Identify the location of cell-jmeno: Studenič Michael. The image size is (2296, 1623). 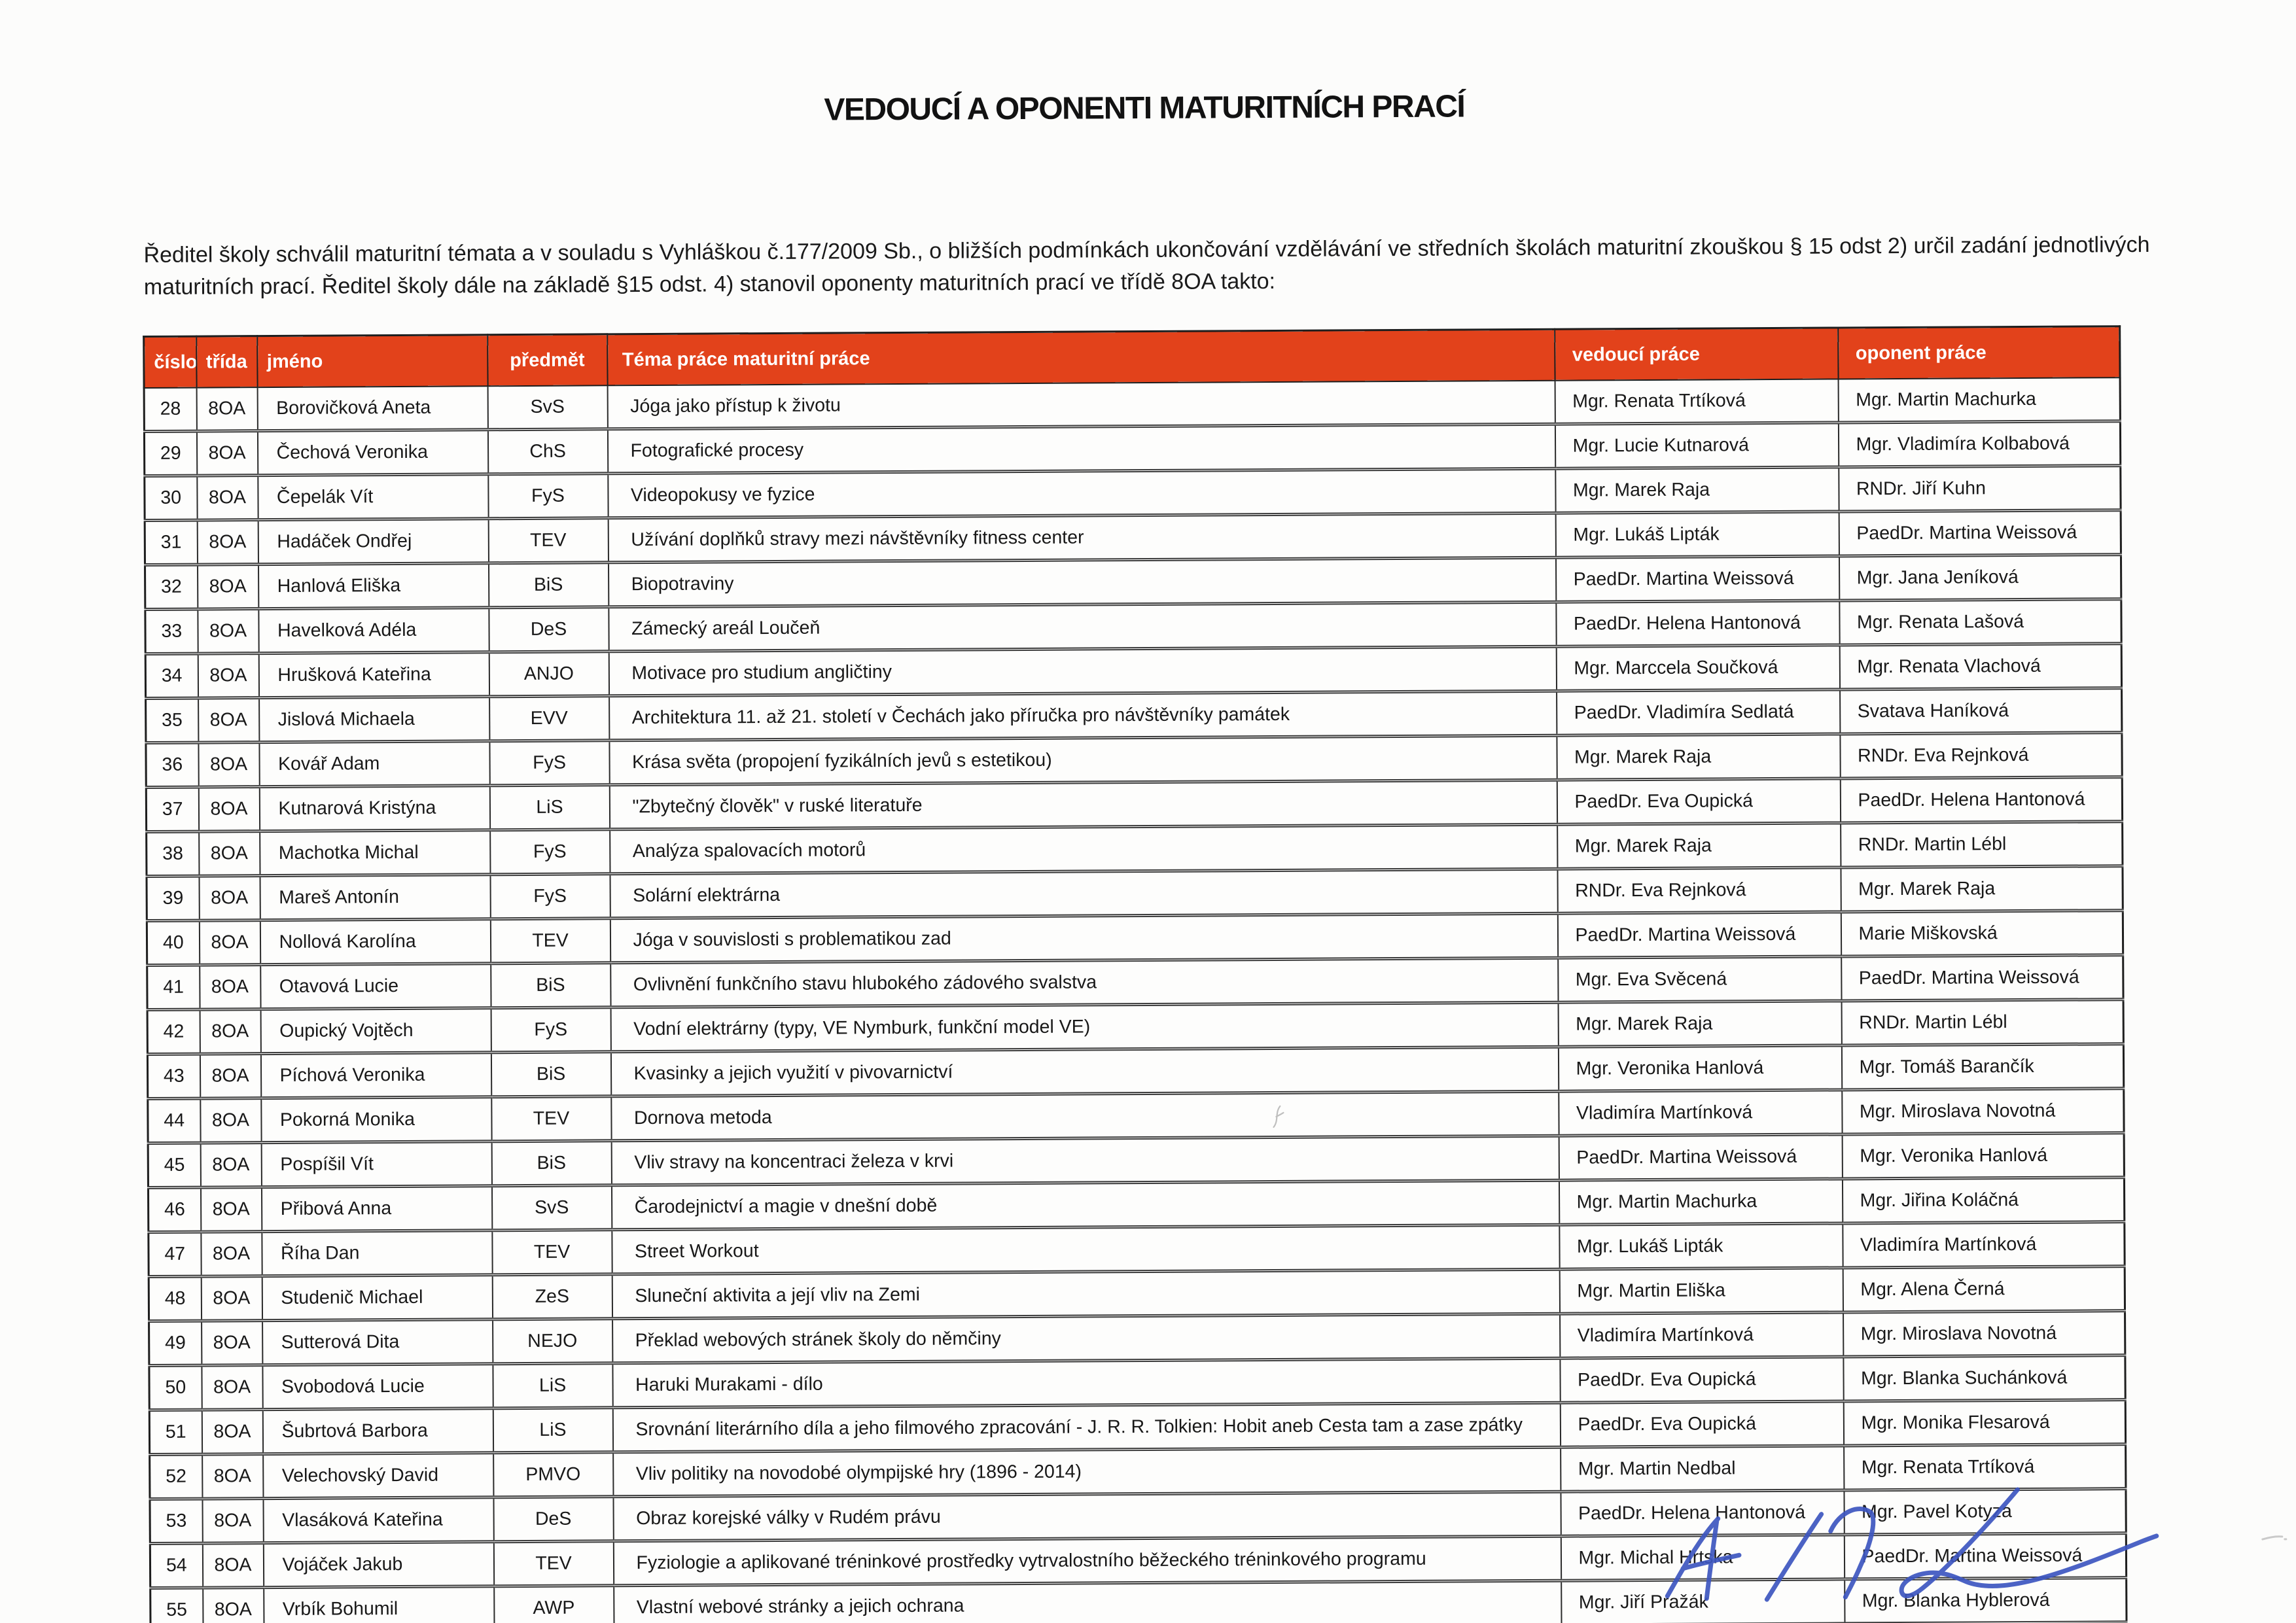
(377, 1297).